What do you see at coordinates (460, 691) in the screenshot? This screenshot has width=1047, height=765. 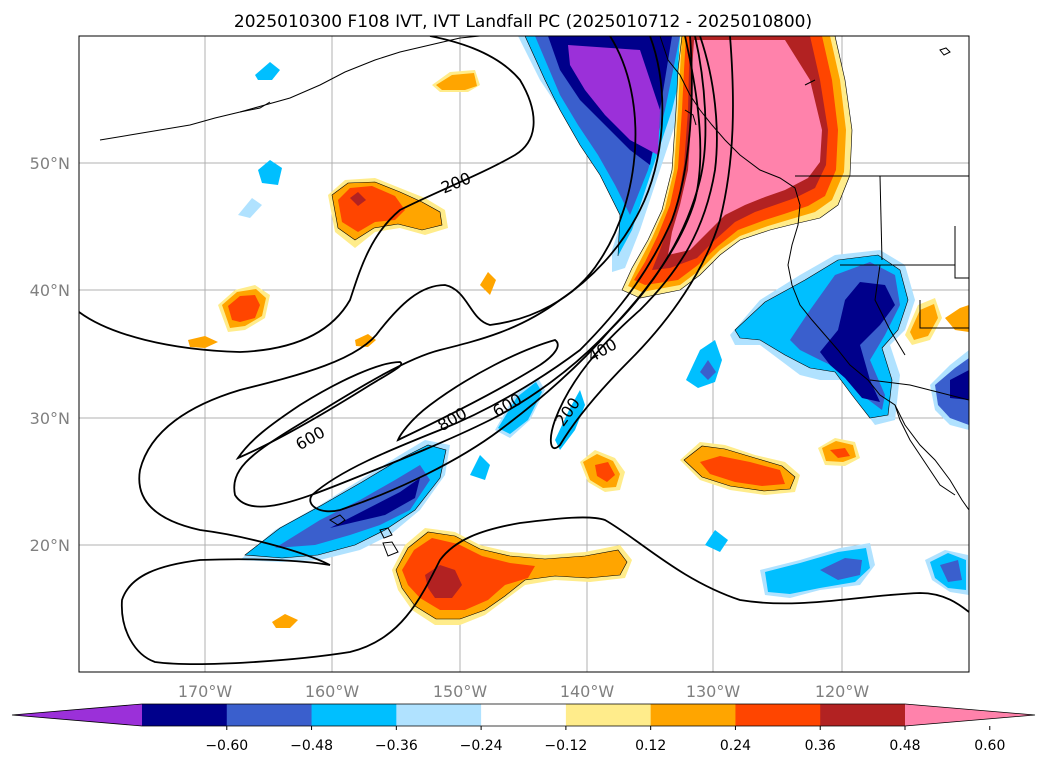 I see `lon-label-150w: 150°W` at bounding box center [460, 691].